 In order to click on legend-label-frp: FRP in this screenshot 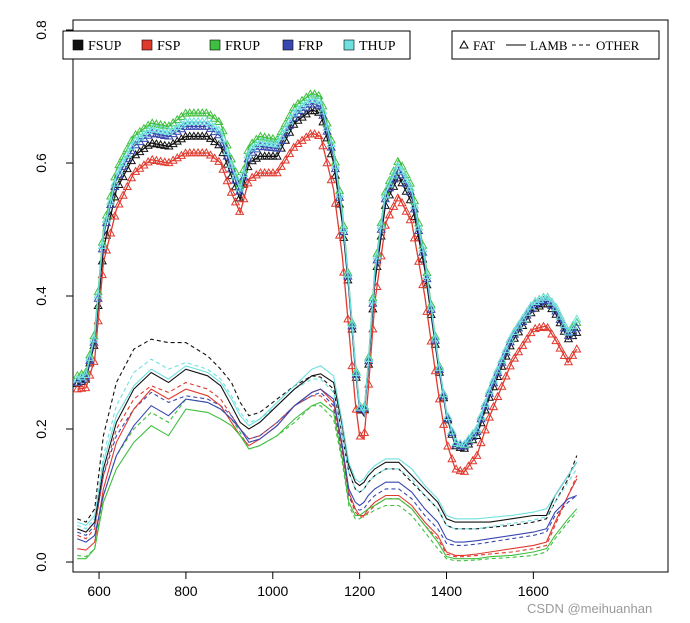, I will do `click(310, 46)`.